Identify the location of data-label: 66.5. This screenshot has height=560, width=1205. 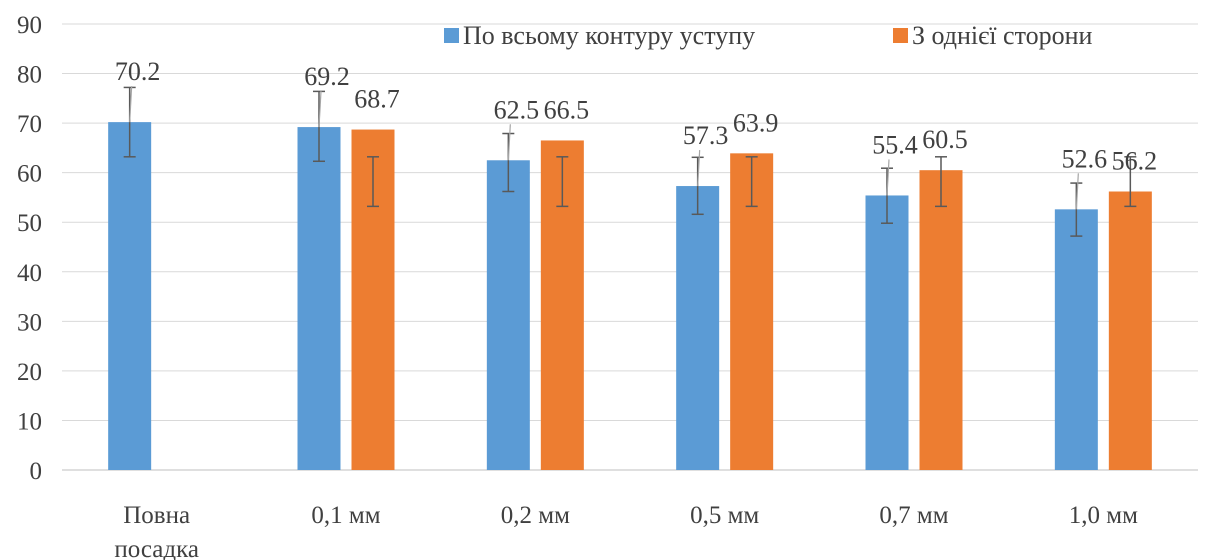
(567, 109).